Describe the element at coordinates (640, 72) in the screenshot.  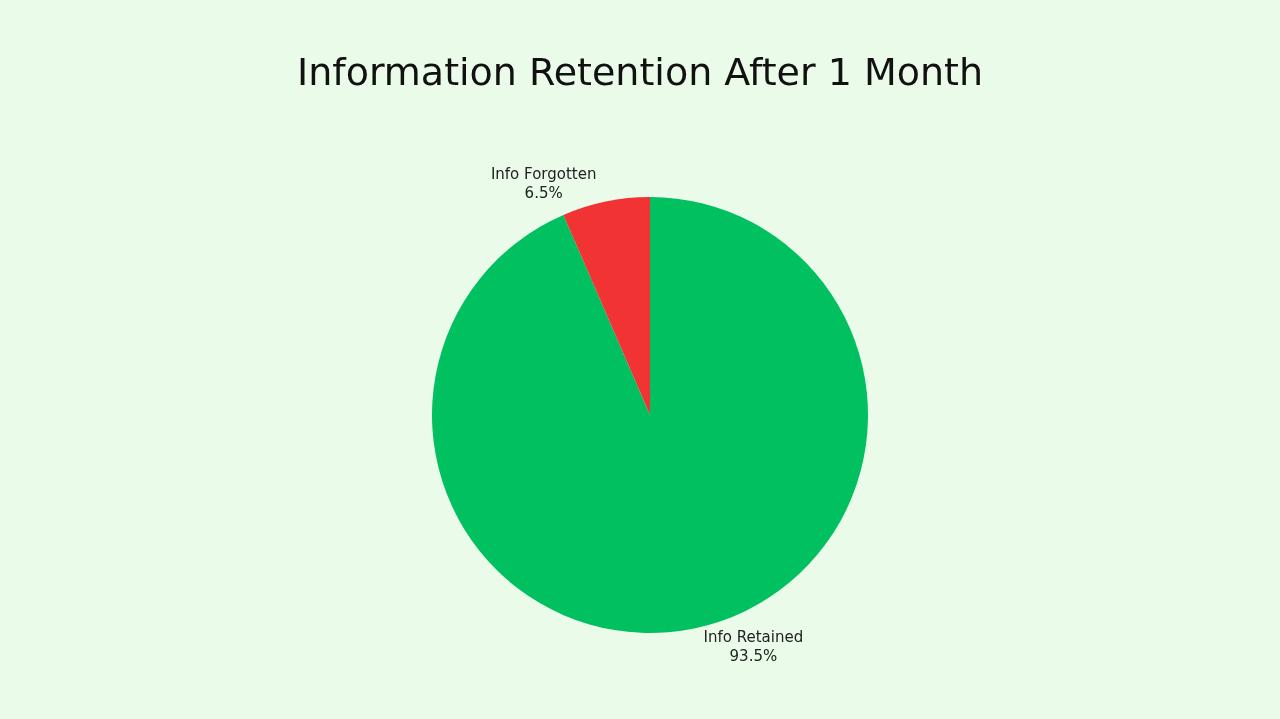
I see `chart-title: Information Retention After 1 Month` at that location.